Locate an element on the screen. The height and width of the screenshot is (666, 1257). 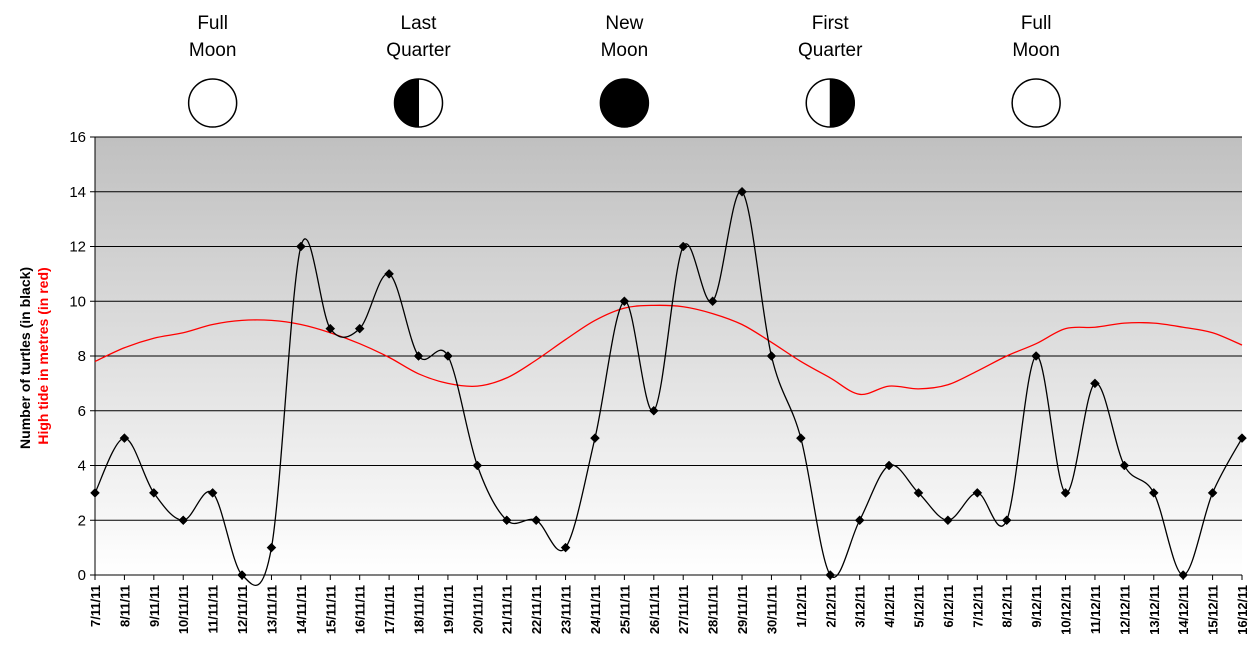
x-tick-label: 8/12/11 is located at coordinates (1007, 606).